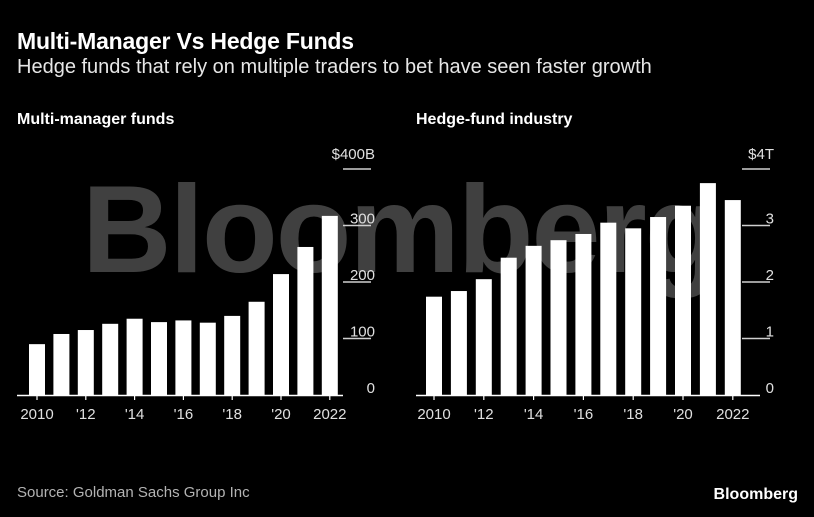 Image resolution: width=814 pixels, height=517 pixels. Describe the element at coordinates (362, 219) in the screenshot. I see `y-tick-label: 300` at that location.